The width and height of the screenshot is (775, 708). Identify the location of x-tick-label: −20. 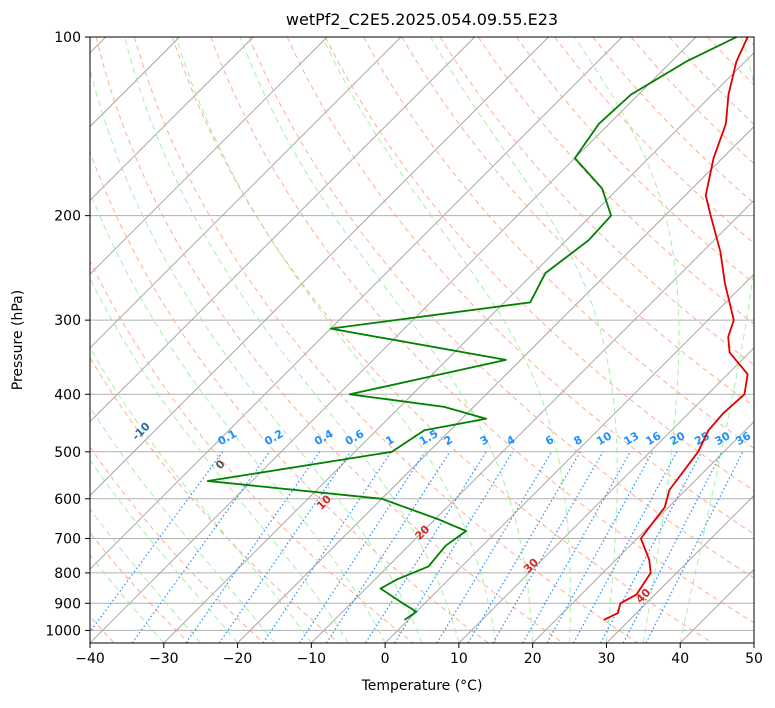
(238, 659).